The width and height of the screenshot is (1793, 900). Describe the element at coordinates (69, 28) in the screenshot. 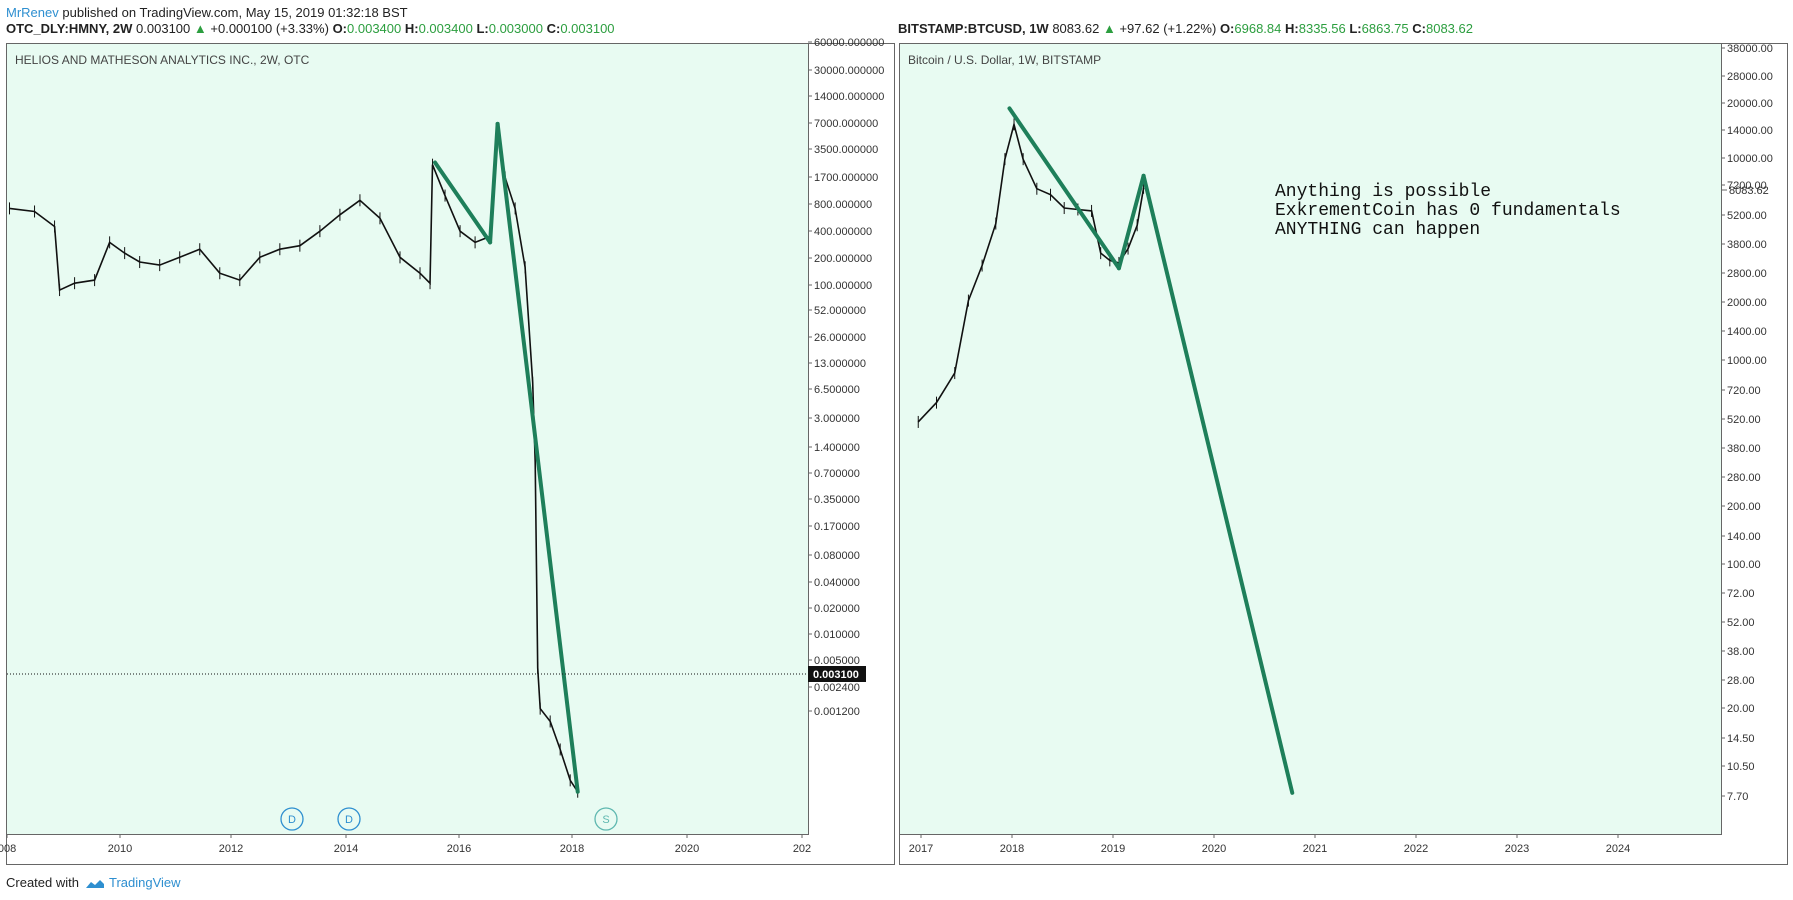

I see `left-symbol: OTC_DLY:HMNY, 2W` at that location.